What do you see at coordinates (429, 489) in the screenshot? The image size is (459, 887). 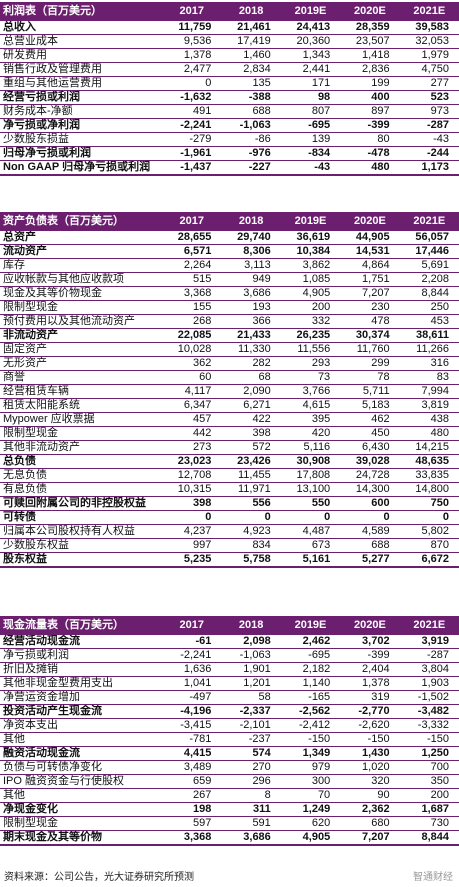 I see `row-value: 14,800` at bounding box center [429, 489].